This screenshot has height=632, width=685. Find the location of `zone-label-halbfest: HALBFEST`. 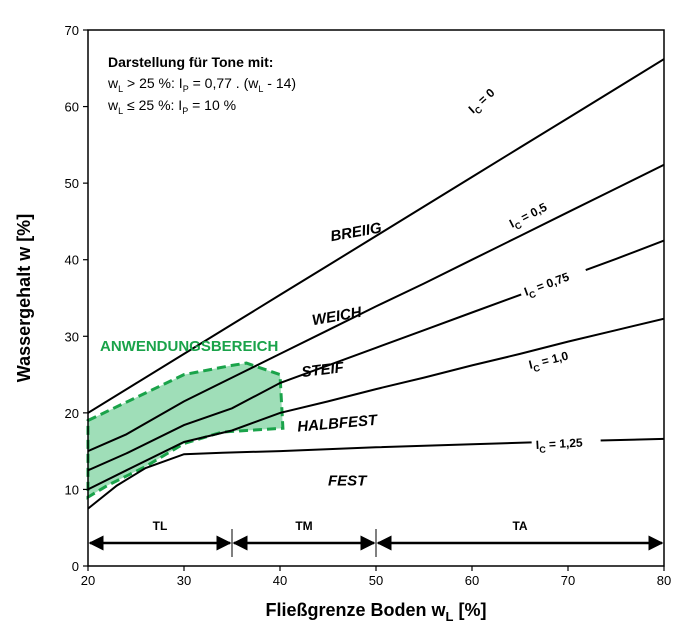

zone-label-halbfest: HALBFEST is located at coordinates (338, 424).